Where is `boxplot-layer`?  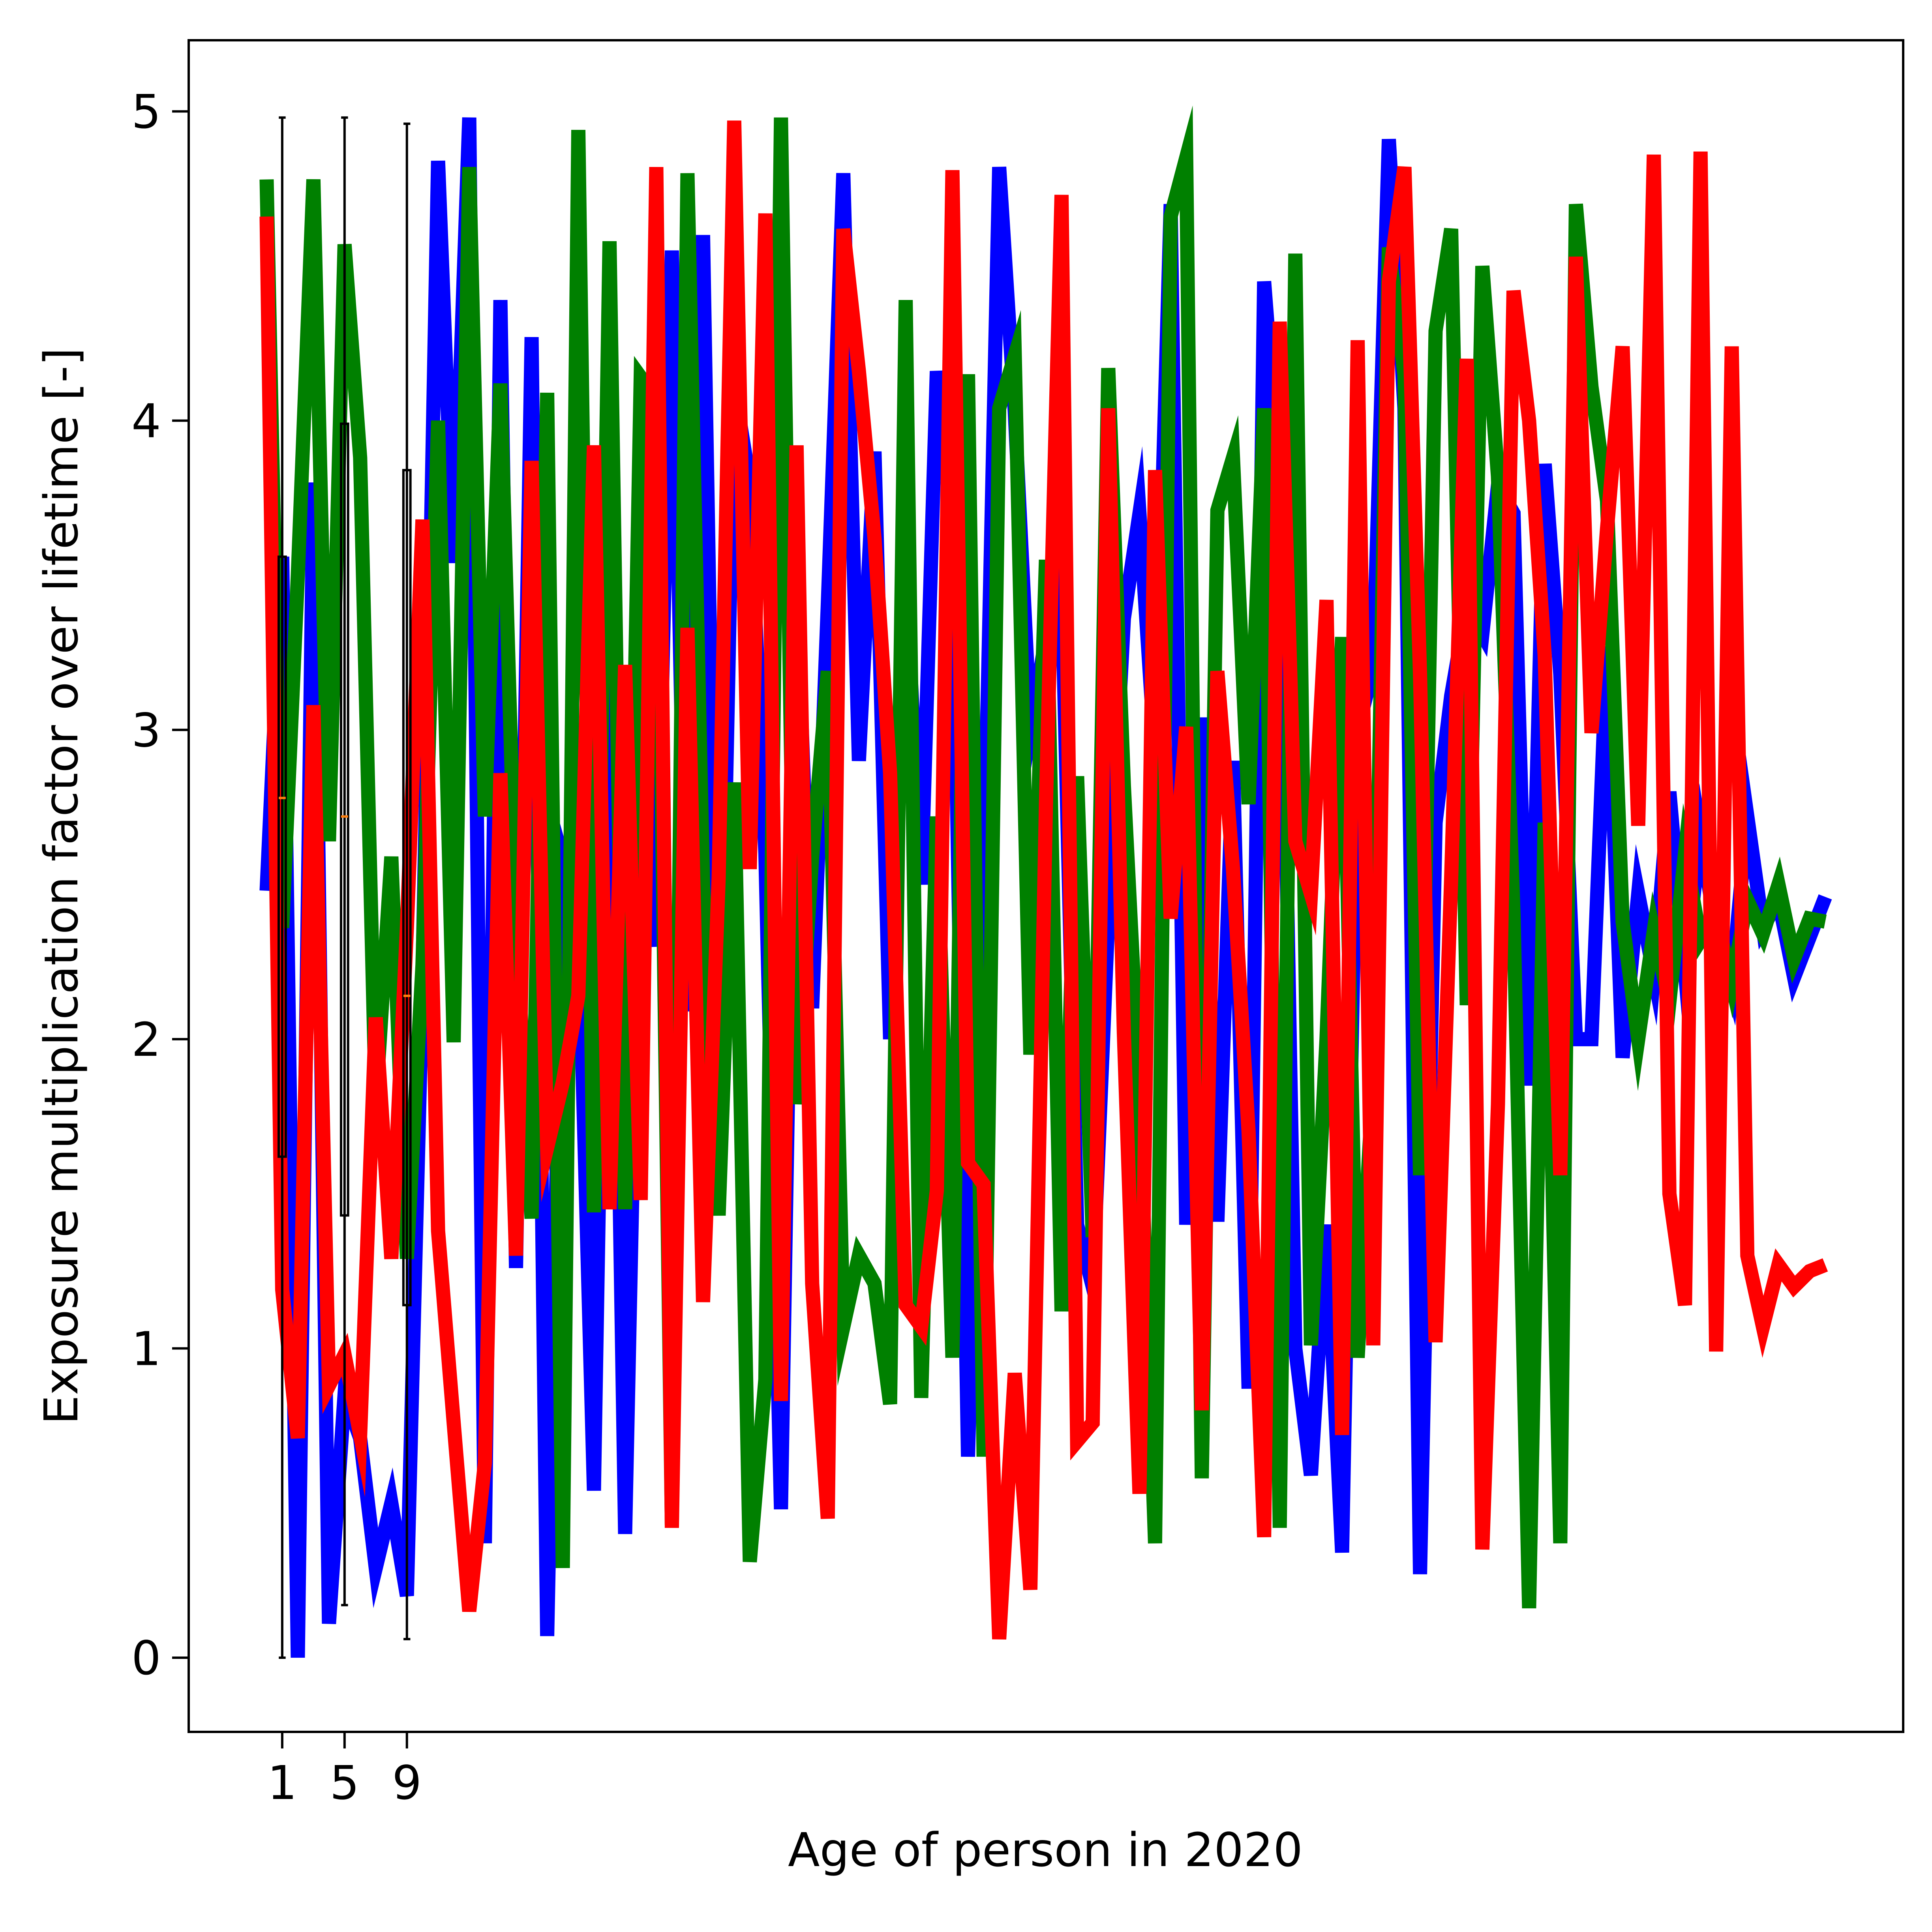 boxplot-layer is located at coordinates (345, 887).